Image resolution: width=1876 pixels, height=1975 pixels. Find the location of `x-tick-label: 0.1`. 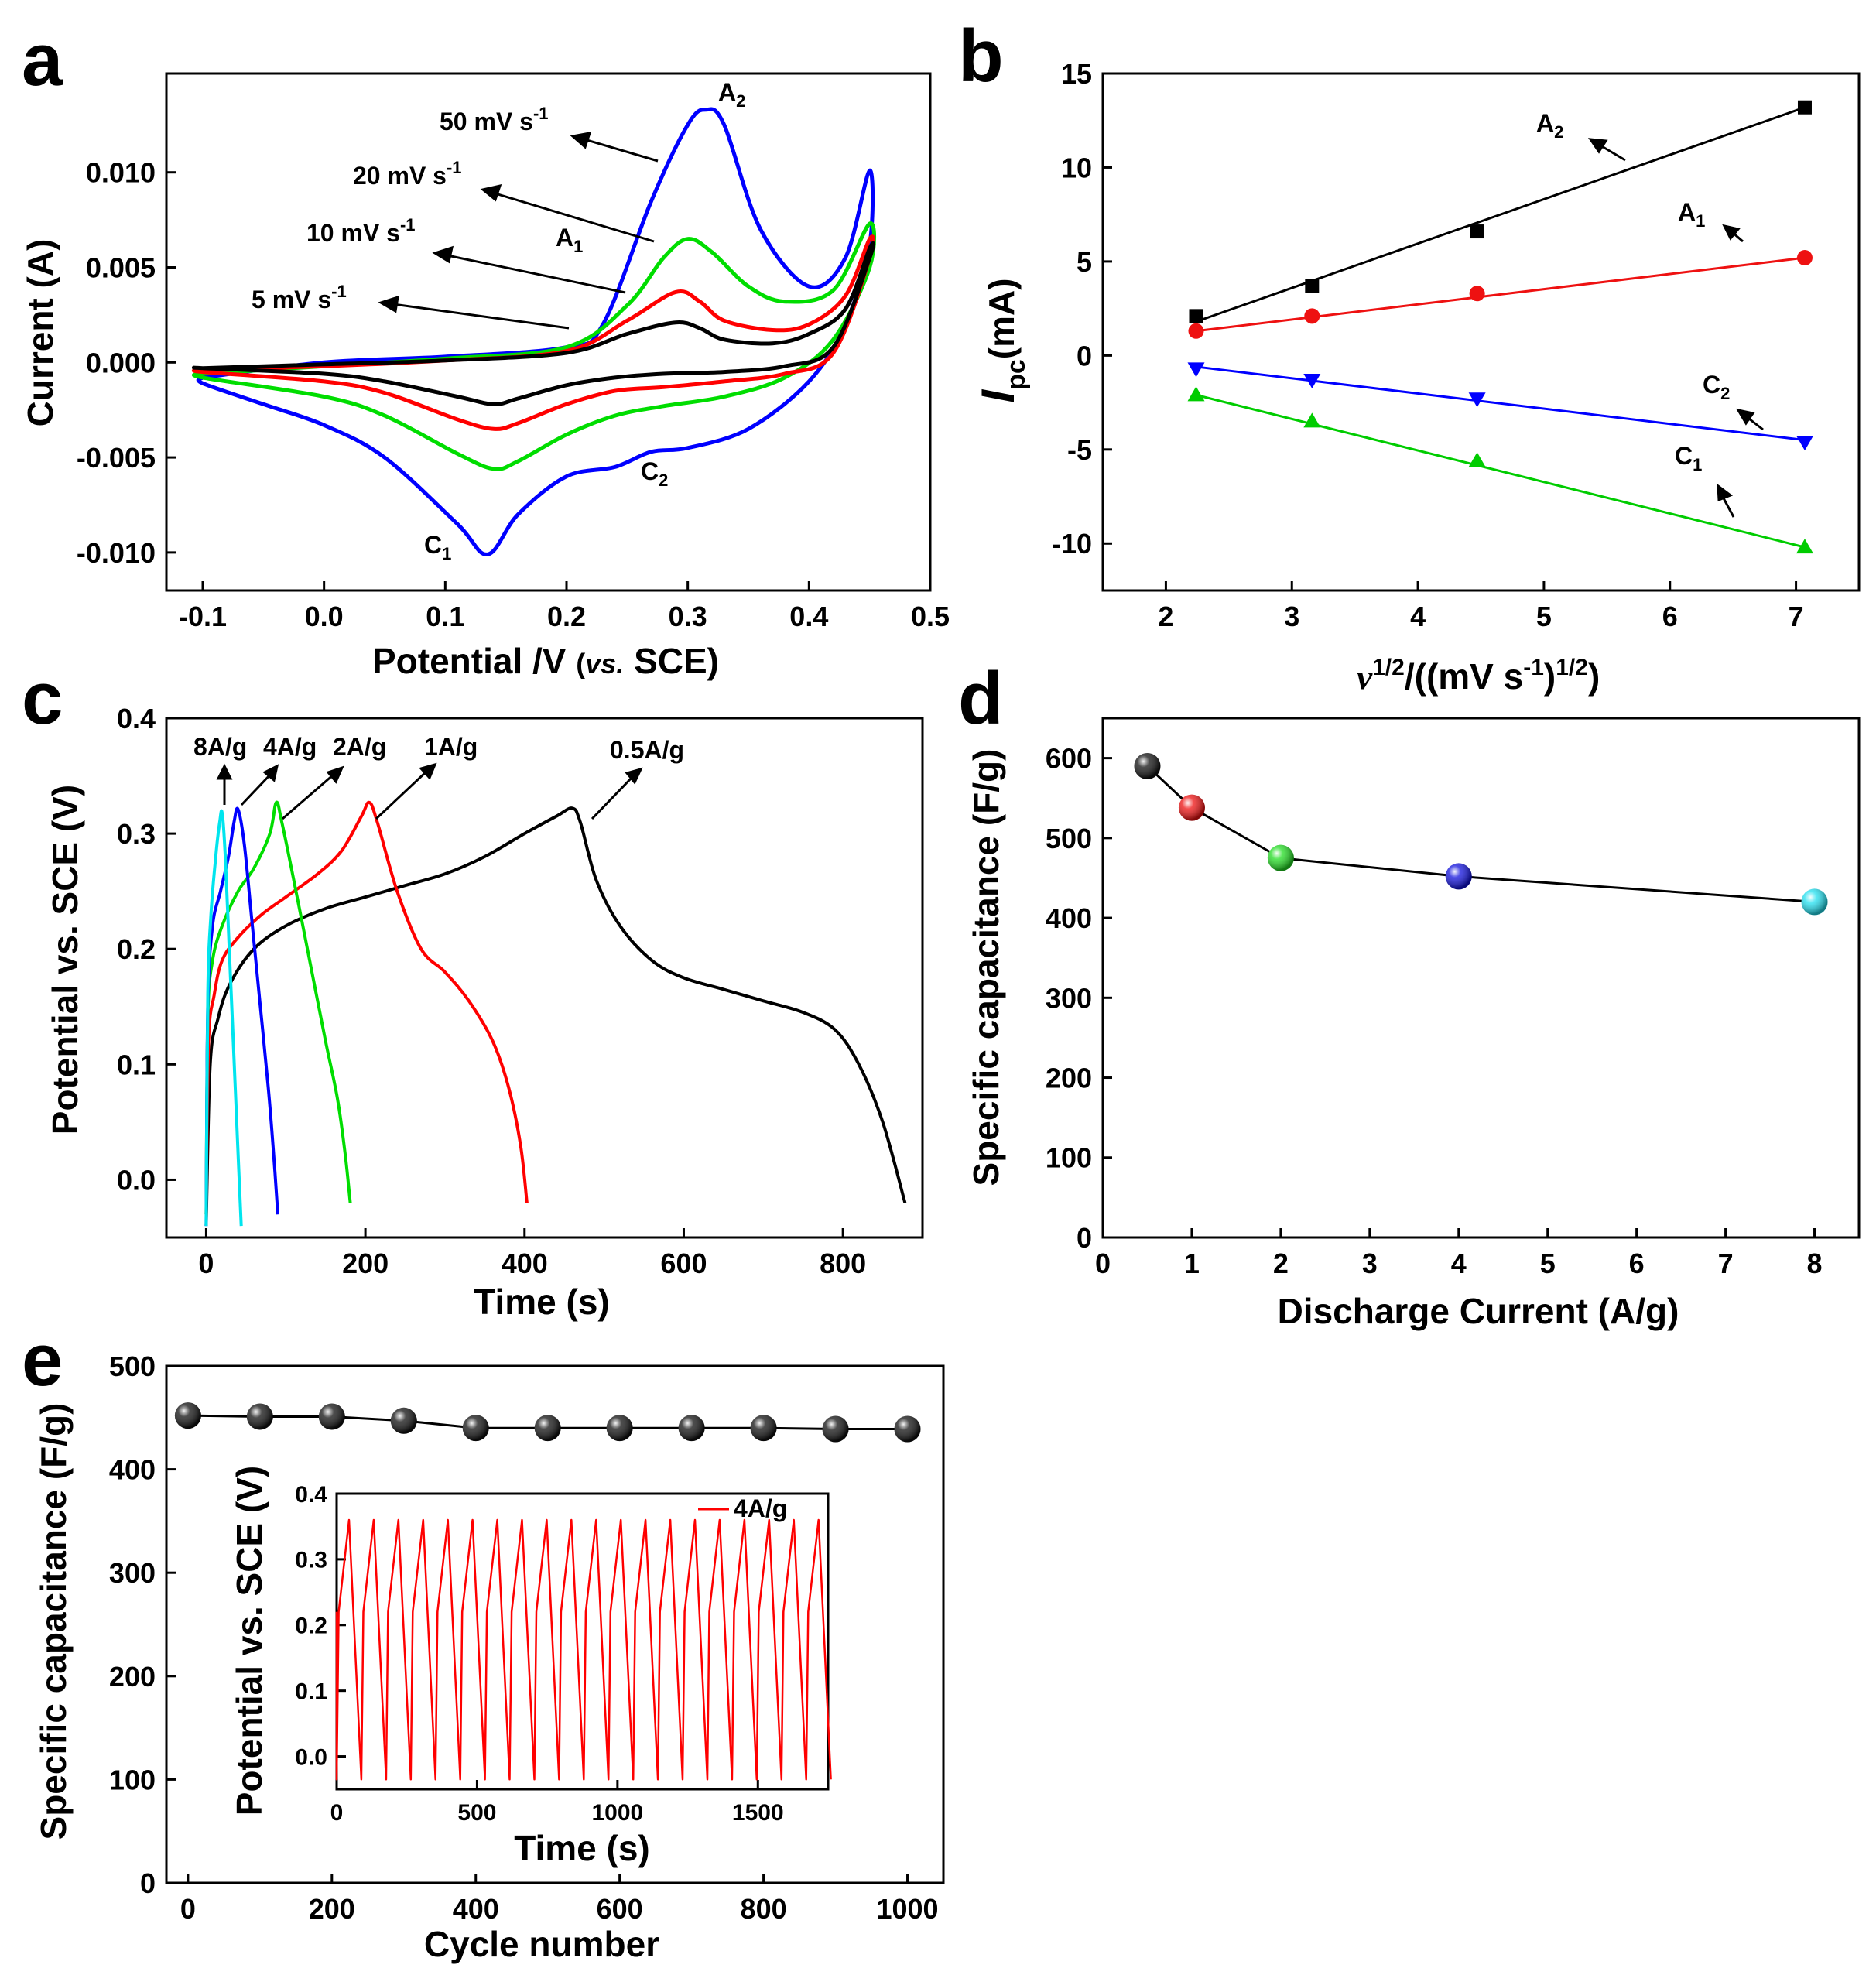

x-tick-label: 0.1 is located at coordinates (445, 616).